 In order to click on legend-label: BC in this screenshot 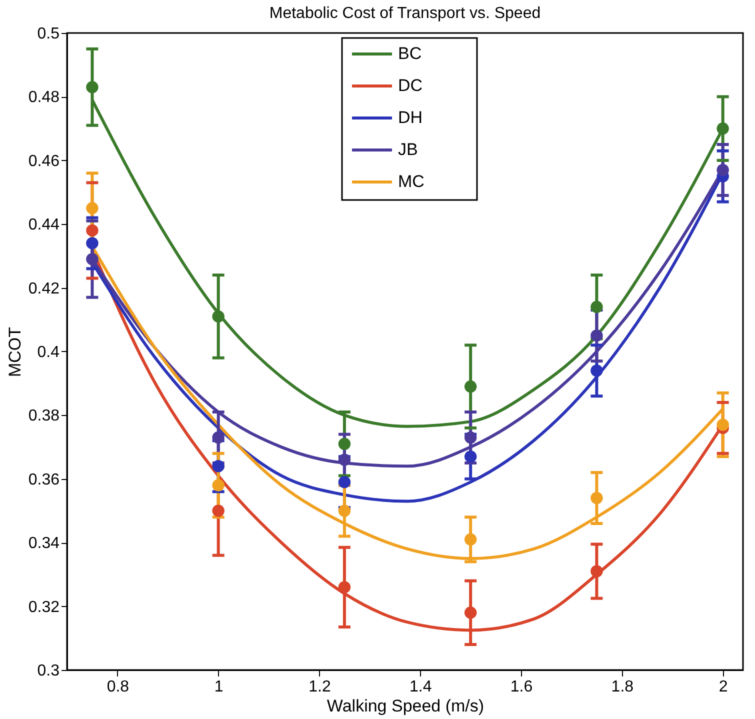, I will do `click(410, 53)`.